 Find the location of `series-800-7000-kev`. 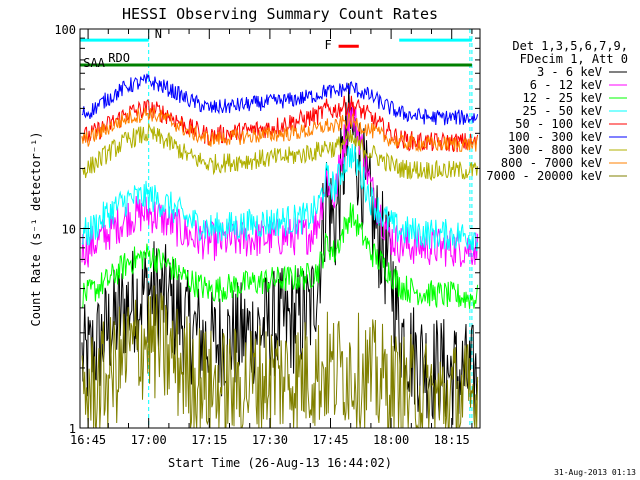

series-800-7000-kev is located at coordinates (280, 130).